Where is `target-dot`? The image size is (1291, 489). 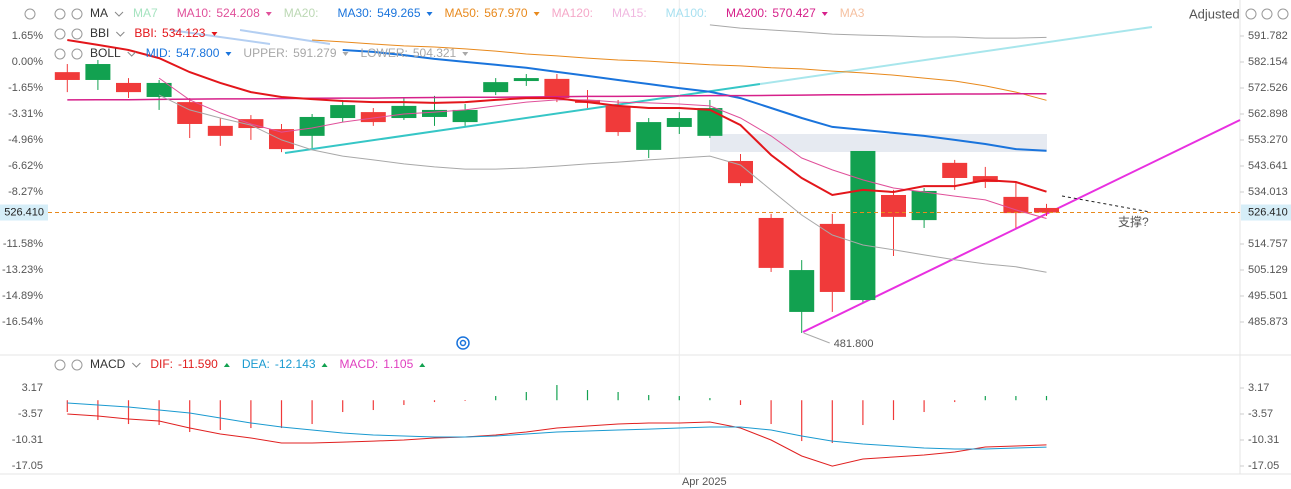 target-dot is located at coordinates (463, 343).